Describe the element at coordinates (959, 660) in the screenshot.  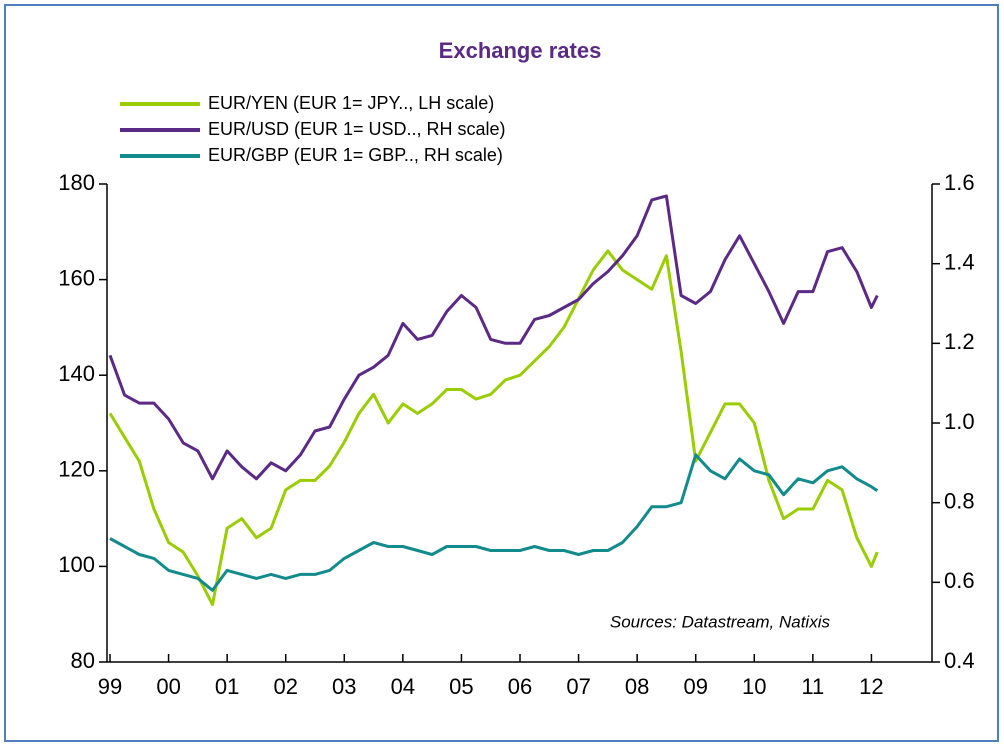
I see `y2-tick-label: 0.4` at that location.